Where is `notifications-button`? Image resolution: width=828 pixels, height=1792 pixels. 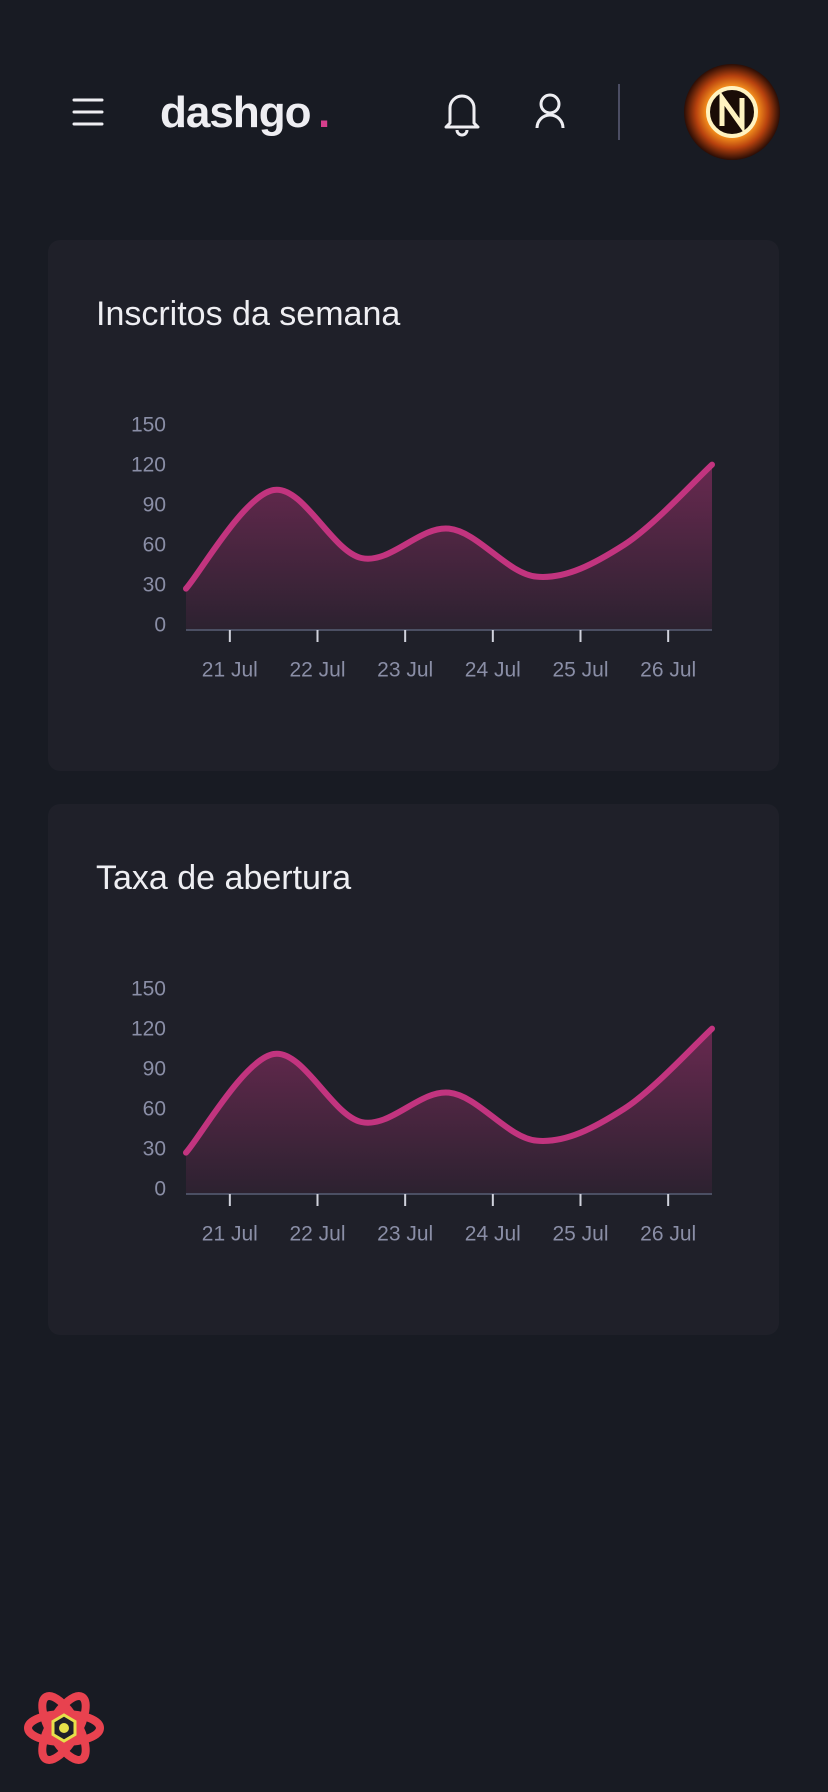 notifications-button is located at coordinates (462, 115).